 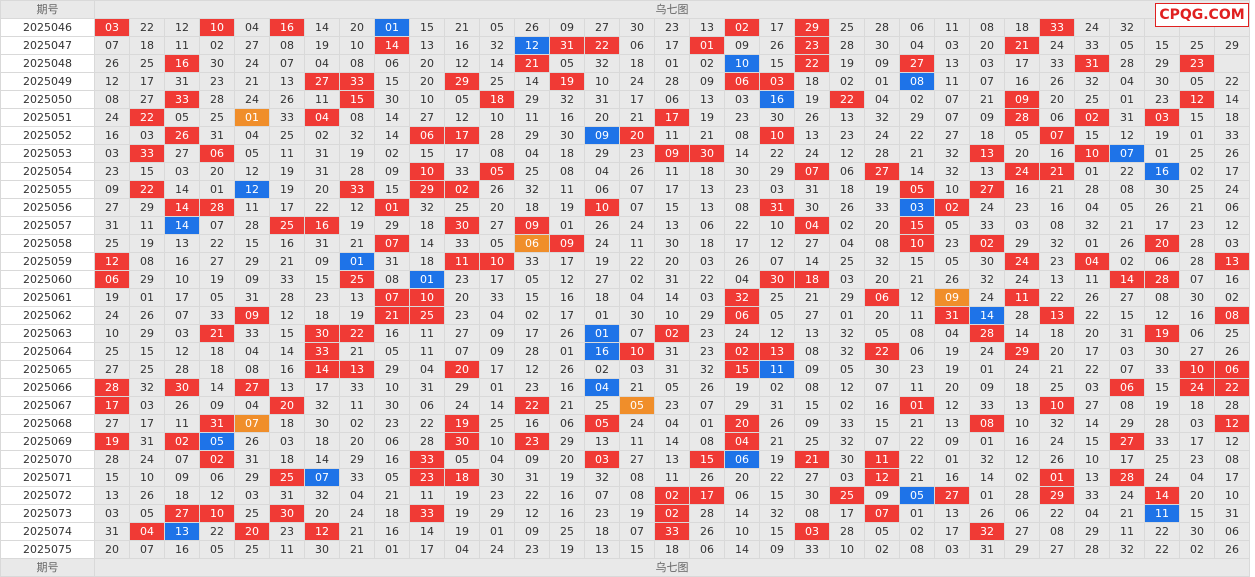 I want to click on issue-number: 2025049, so click(x=47, y=81).